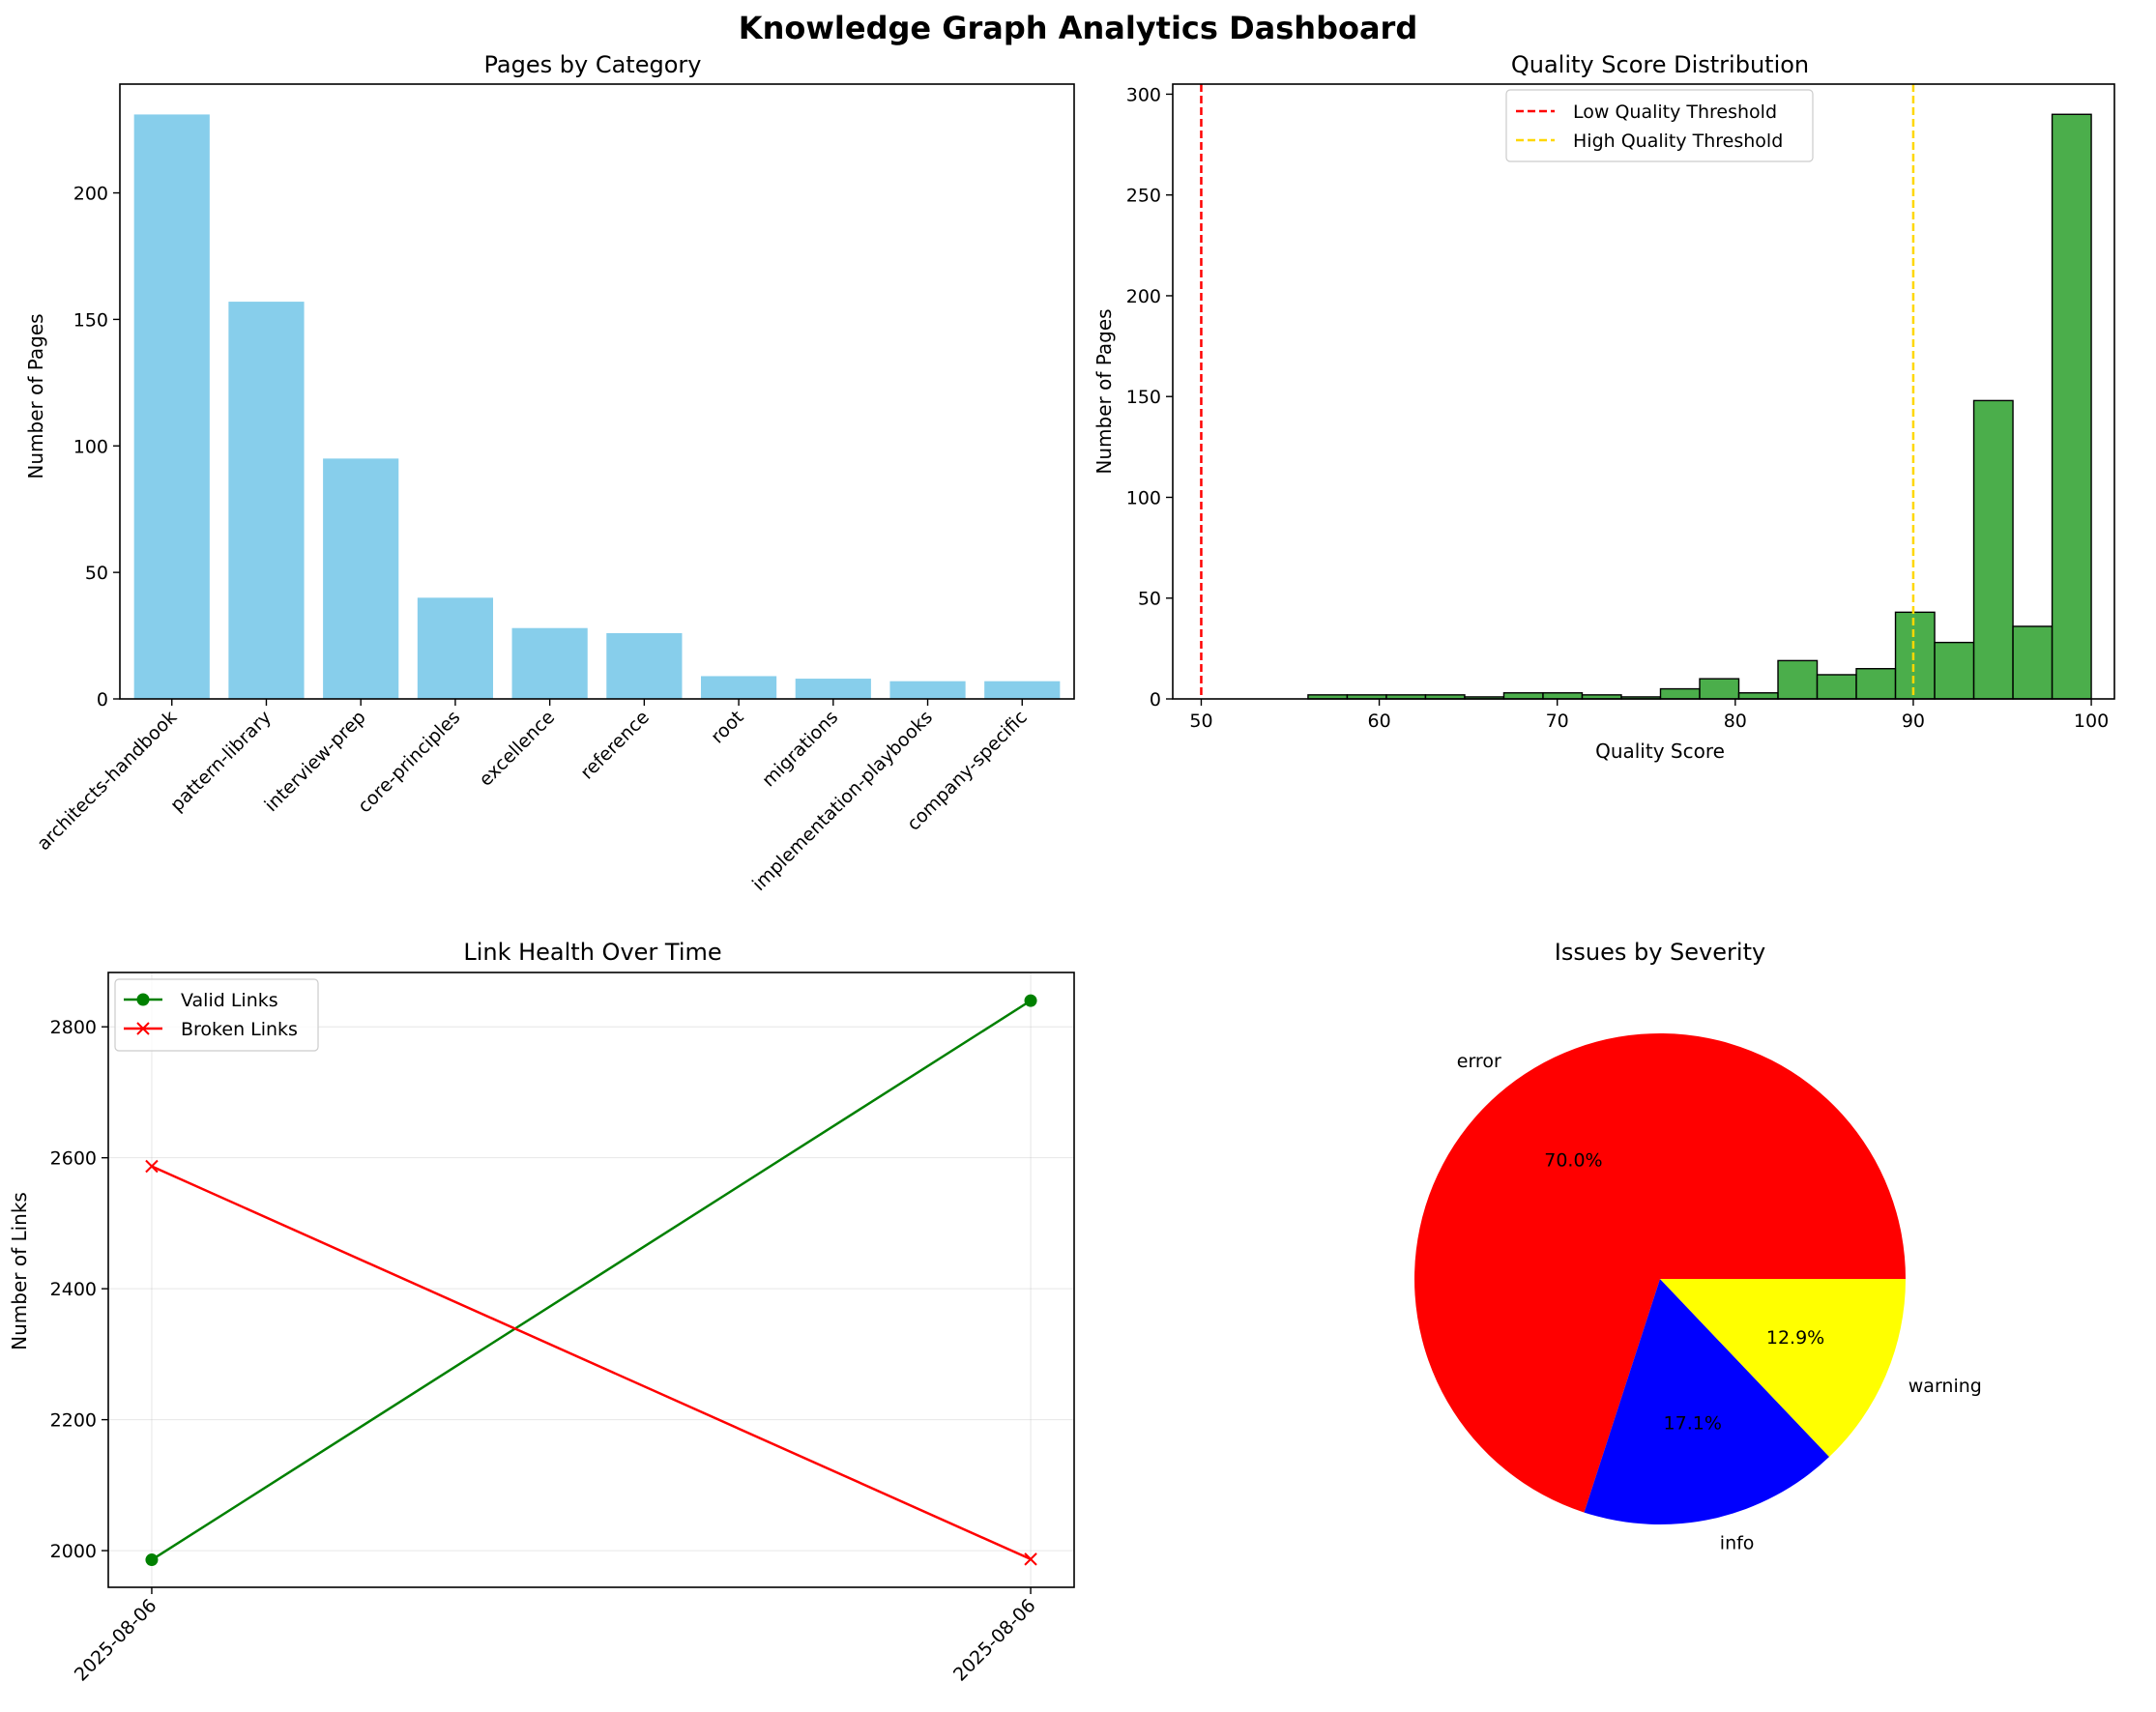  Describe the element at coordinates (1200, 722) in the screenshot. I see `histogram-xtick-label: 50` at that location.